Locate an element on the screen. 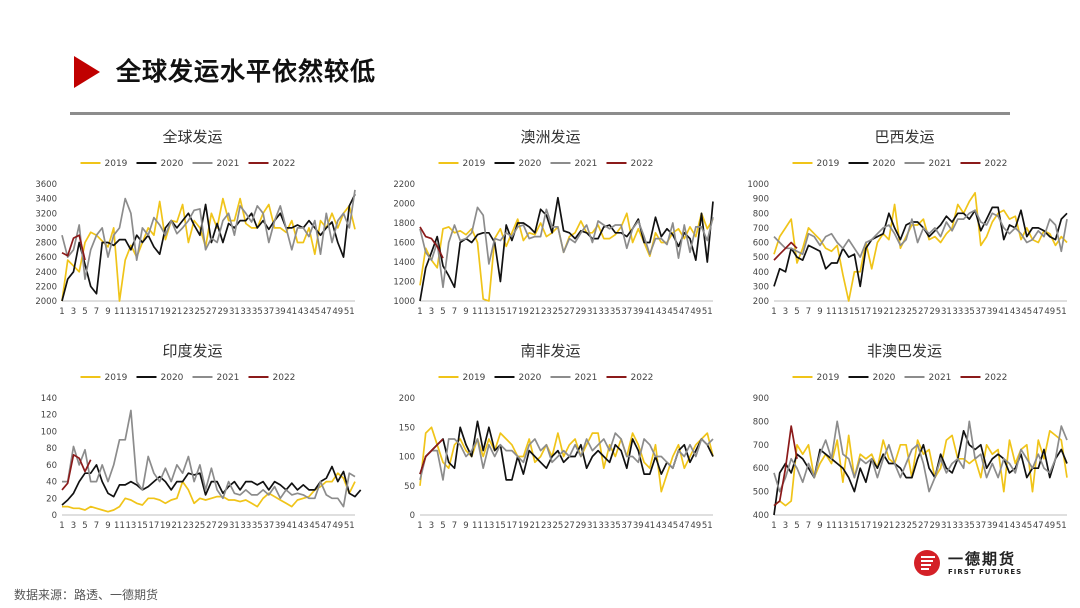  y-tick-label: 200 is located at coordinates (407, 399).